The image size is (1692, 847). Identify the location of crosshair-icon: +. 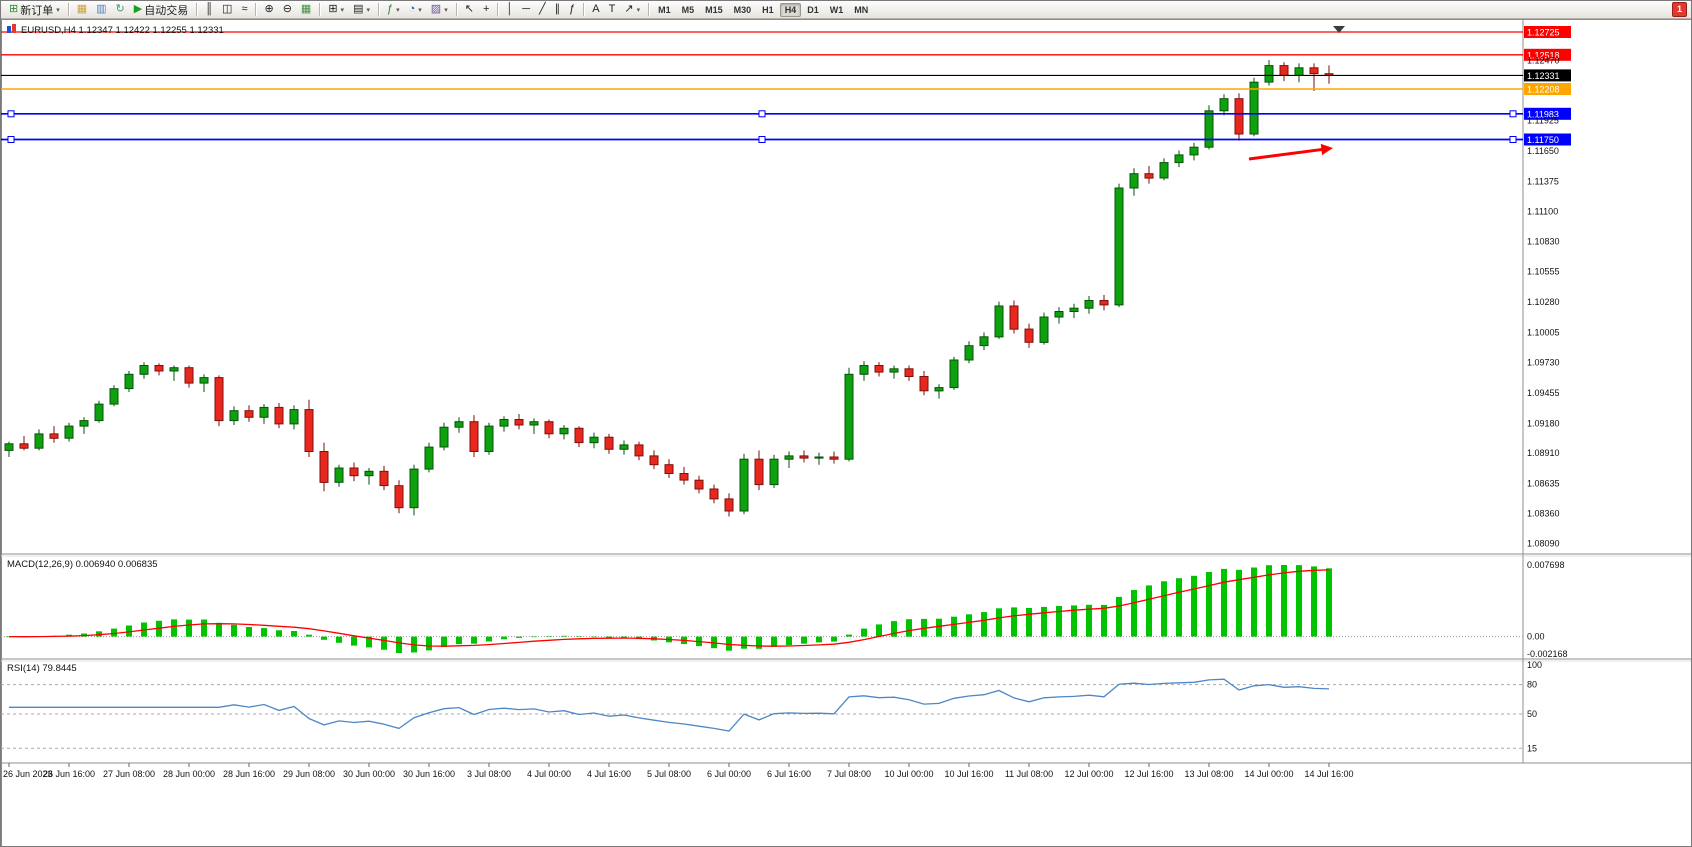
(486, 9).